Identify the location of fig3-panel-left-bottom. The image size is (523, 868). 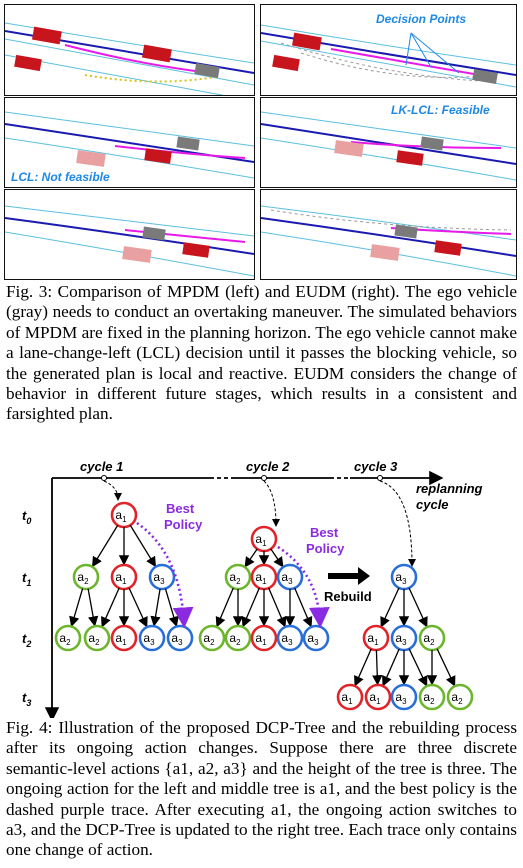
(129, 234).